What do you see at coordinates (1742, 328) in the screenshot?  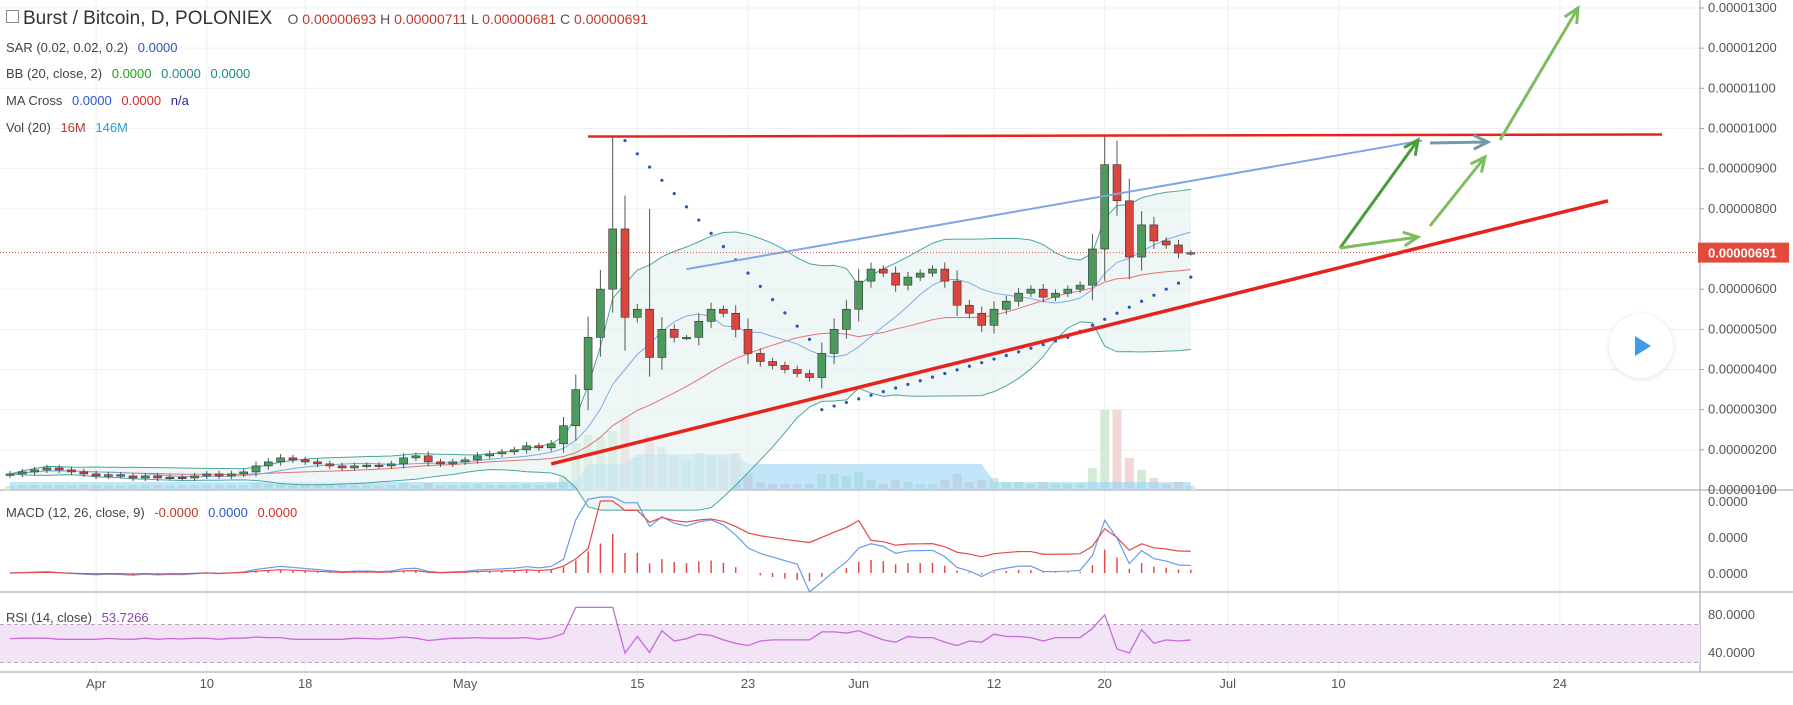 I see `y-tick-label: 0.00000500` at bounding box center [1742, 328].